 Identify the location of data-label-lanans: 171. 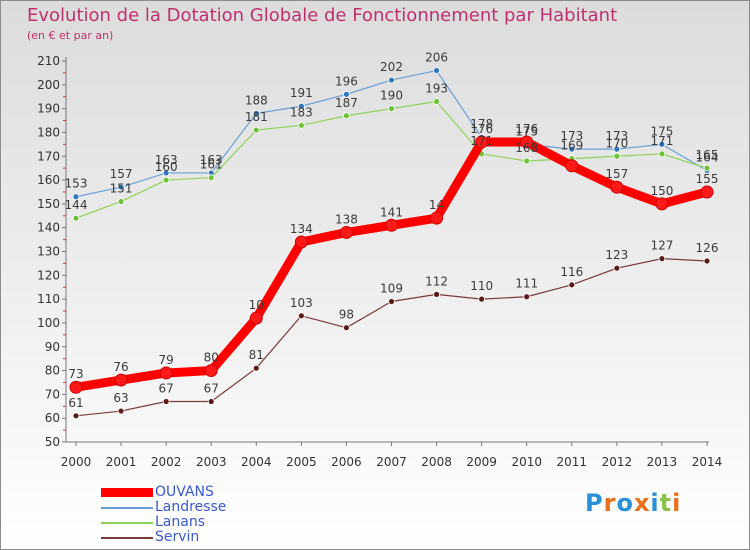
(481, 141).